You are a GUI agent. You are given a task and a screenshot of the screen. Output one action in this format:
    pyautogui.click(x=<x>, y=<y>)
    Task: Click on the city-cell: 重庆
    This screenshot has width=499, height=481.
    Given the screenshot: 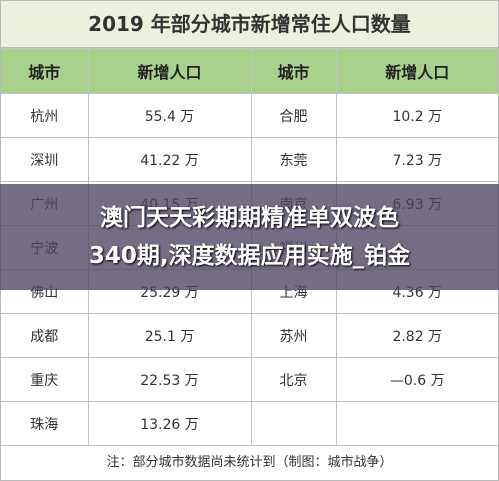 What is the action you would take?
    pyautogui.click(x=45, y=379)
    